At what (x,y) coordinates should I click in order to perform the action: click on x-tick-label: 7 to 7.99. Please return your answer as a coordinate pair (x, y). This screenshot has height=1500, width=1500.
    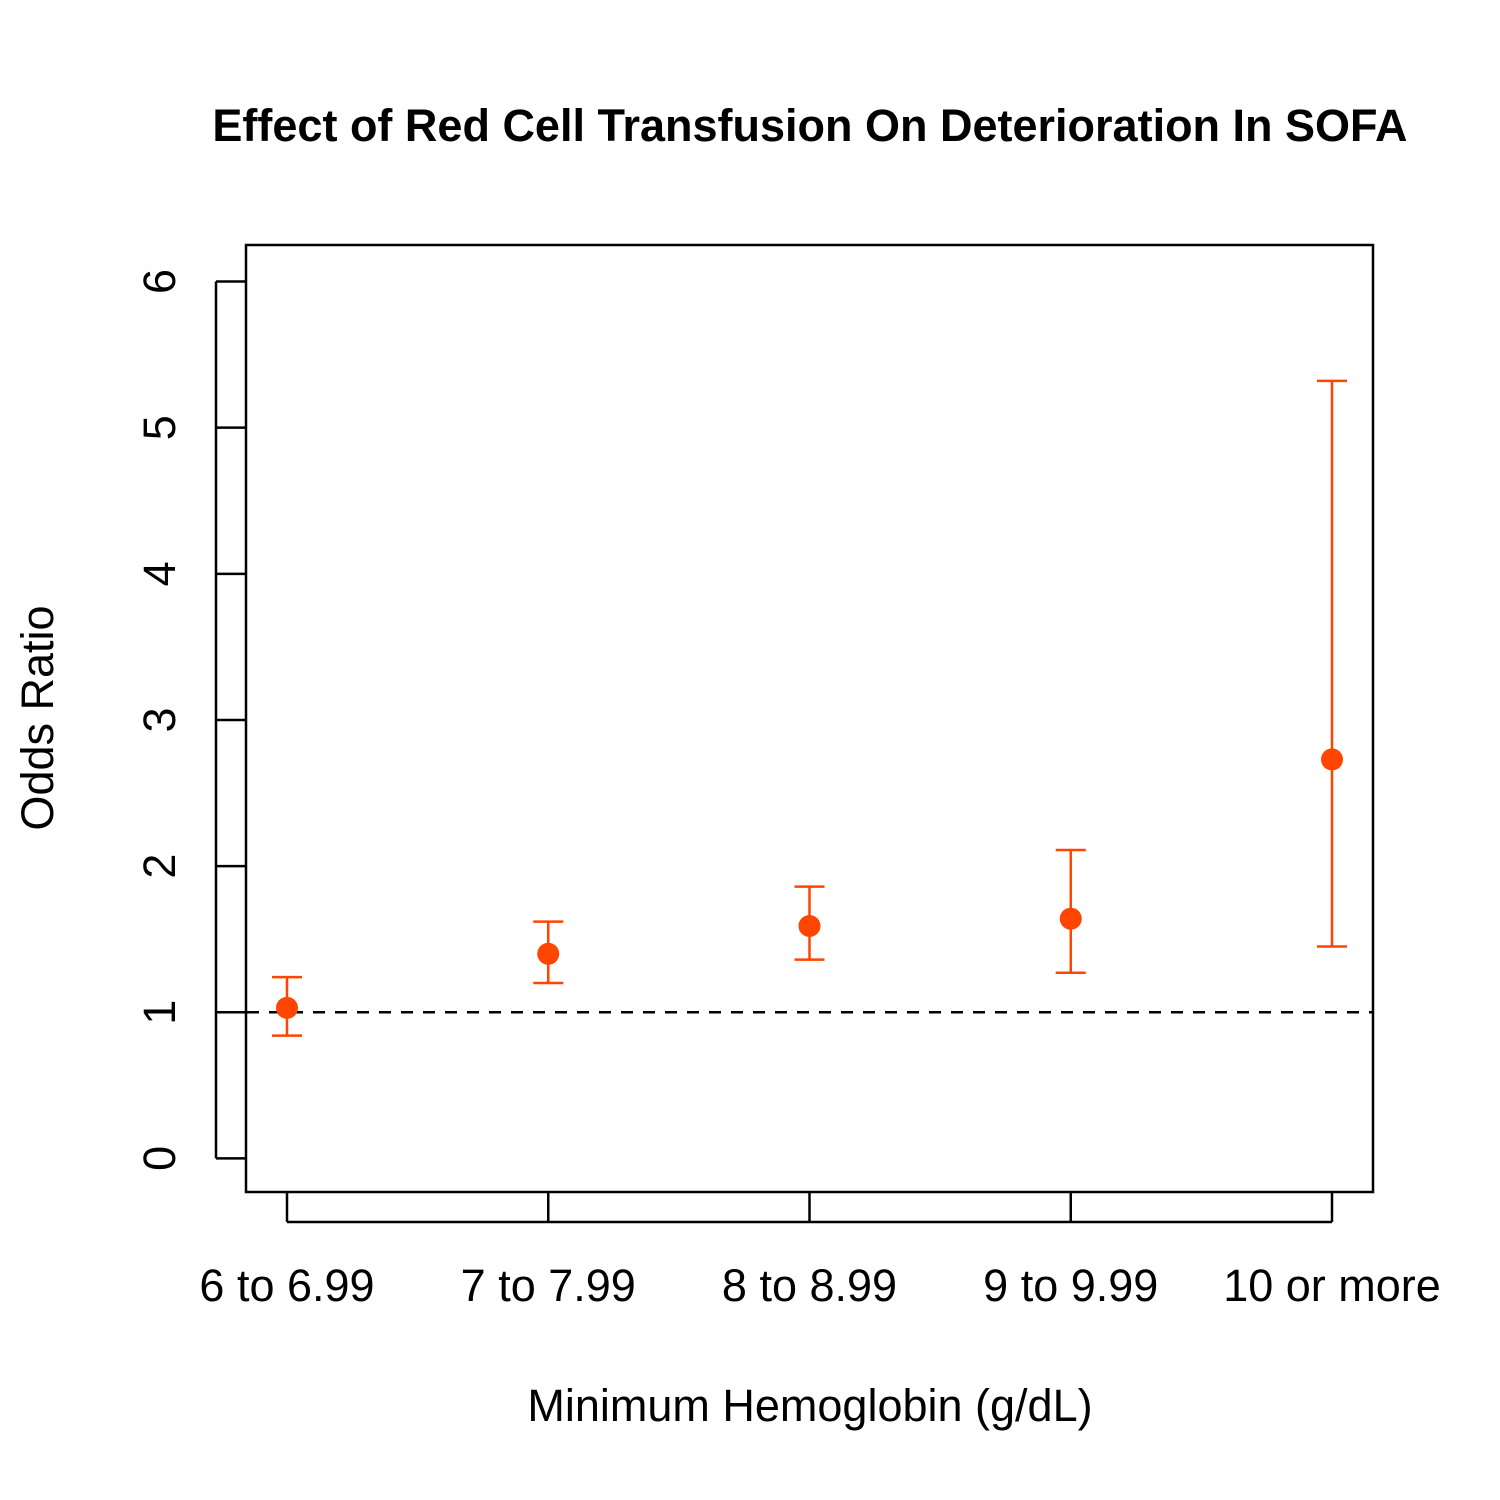
    Looking at the image, I should click on (548, 1285).